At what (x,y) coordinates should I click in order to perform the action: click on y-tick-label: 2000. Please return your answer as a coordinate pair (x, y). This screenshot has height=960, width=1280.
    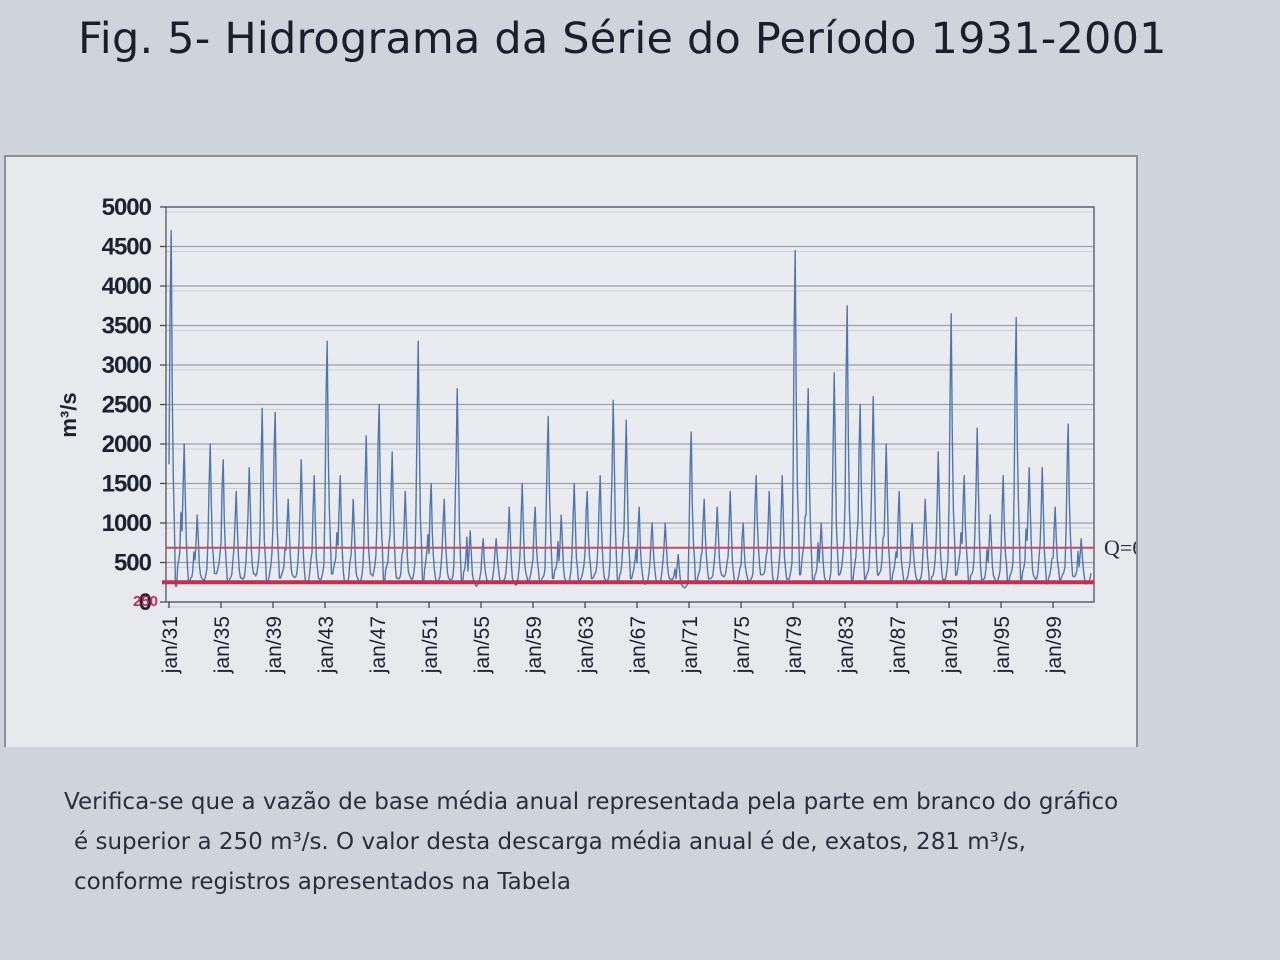
    Looking at the image, I should click on (127, 444).